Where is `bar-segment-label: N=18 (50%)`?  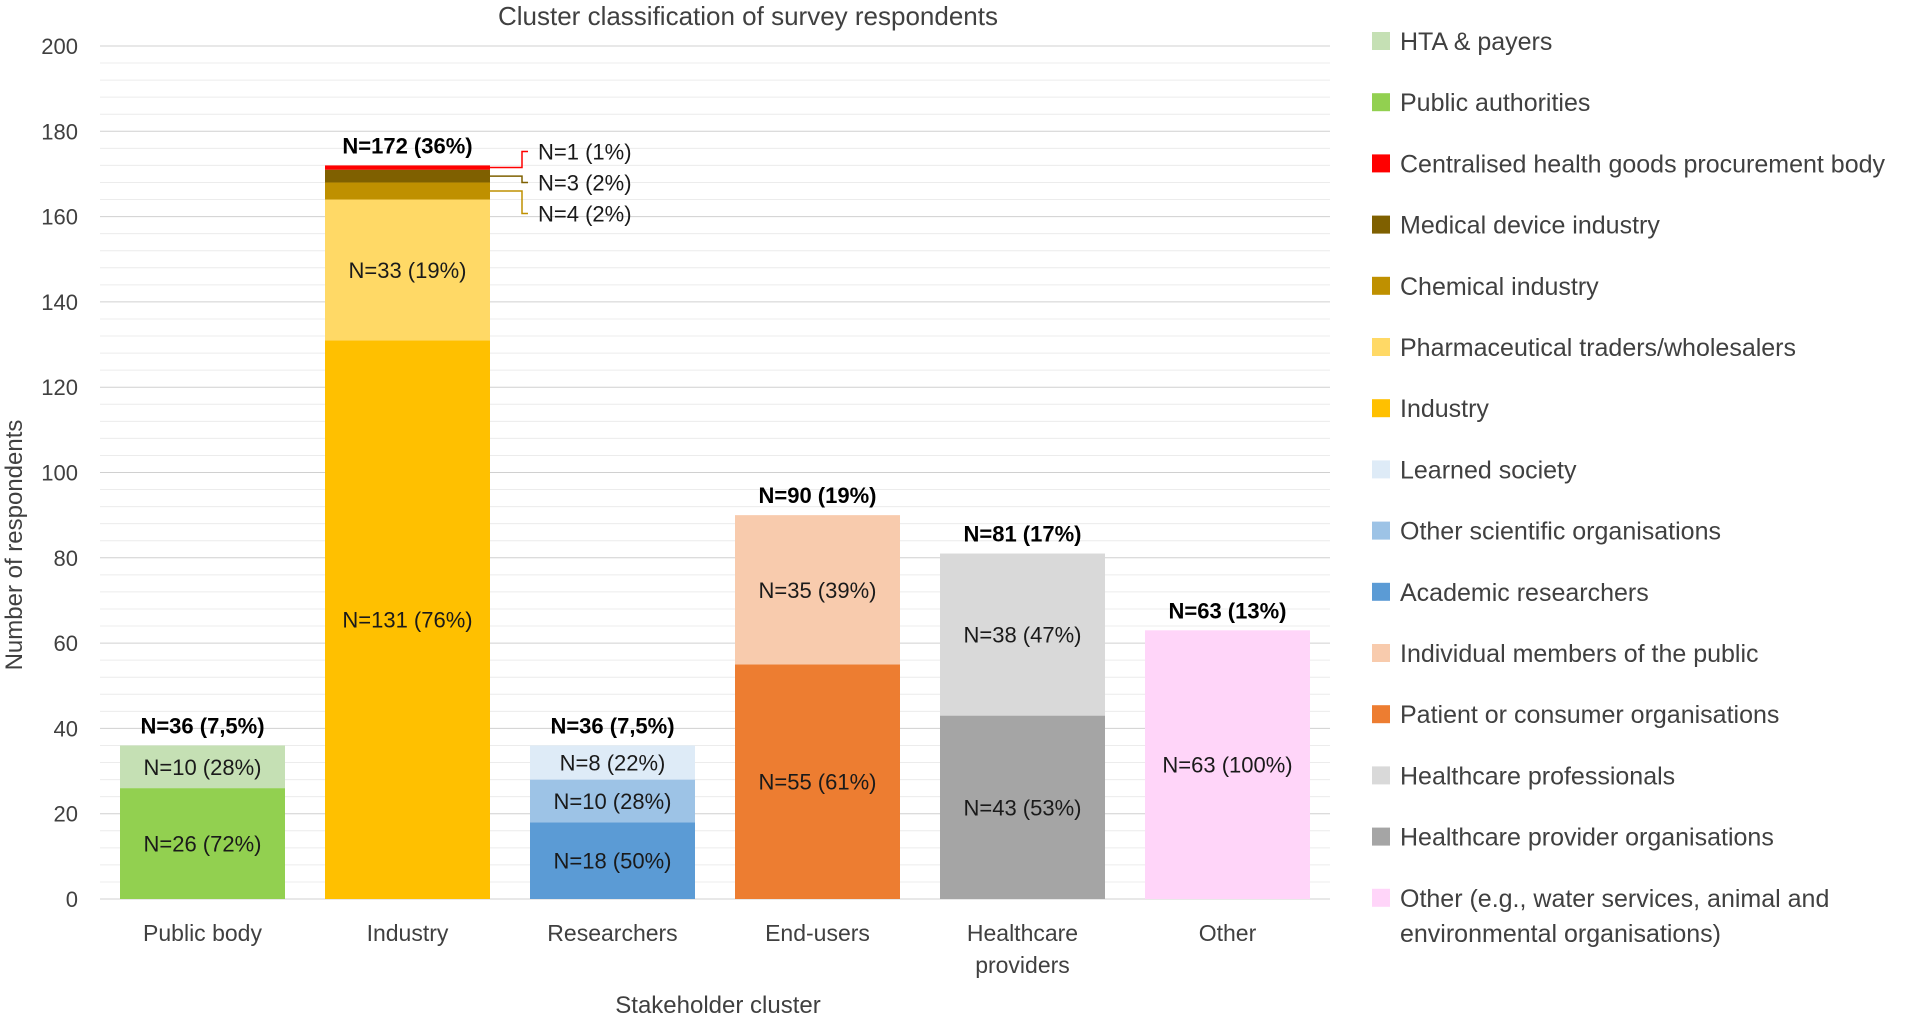 bar-segment-label: N=18 (50%) is located at coordinates (612, 861).